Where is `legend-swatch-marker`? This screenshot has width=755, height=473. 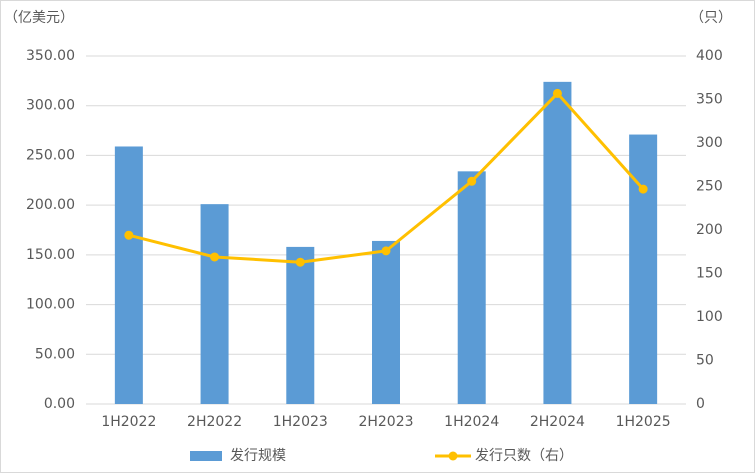
legend-swatch-marker is located at coordinates (453, 456).